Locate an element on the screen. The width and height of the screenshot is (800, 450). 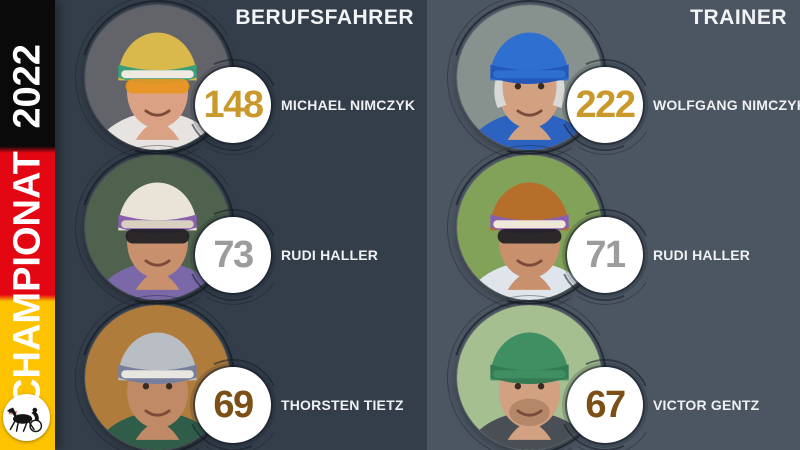
photo-rings is located at coordinates (157, 77).